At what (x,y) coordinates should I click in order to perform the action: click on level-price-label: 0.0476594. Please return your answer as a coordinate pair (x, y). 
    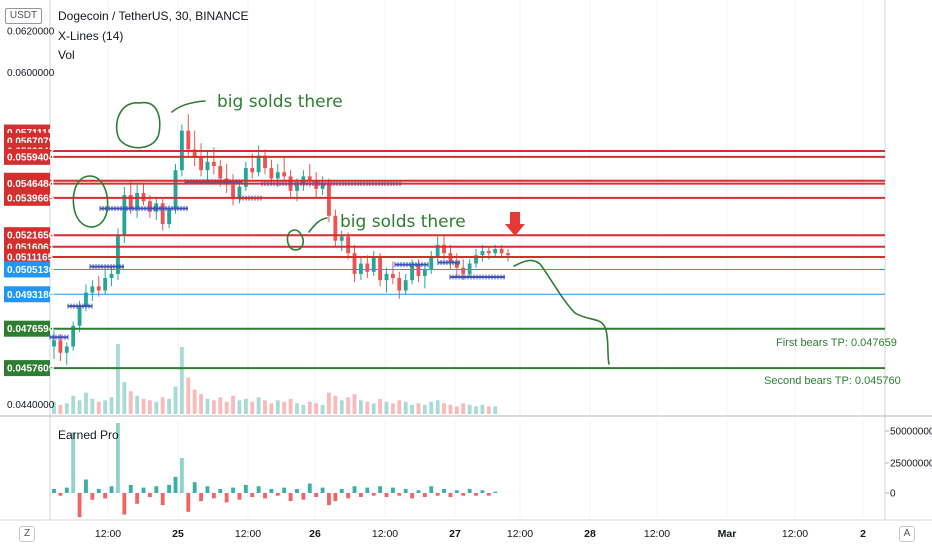
    Looking at the image, I should click on (31, 329).